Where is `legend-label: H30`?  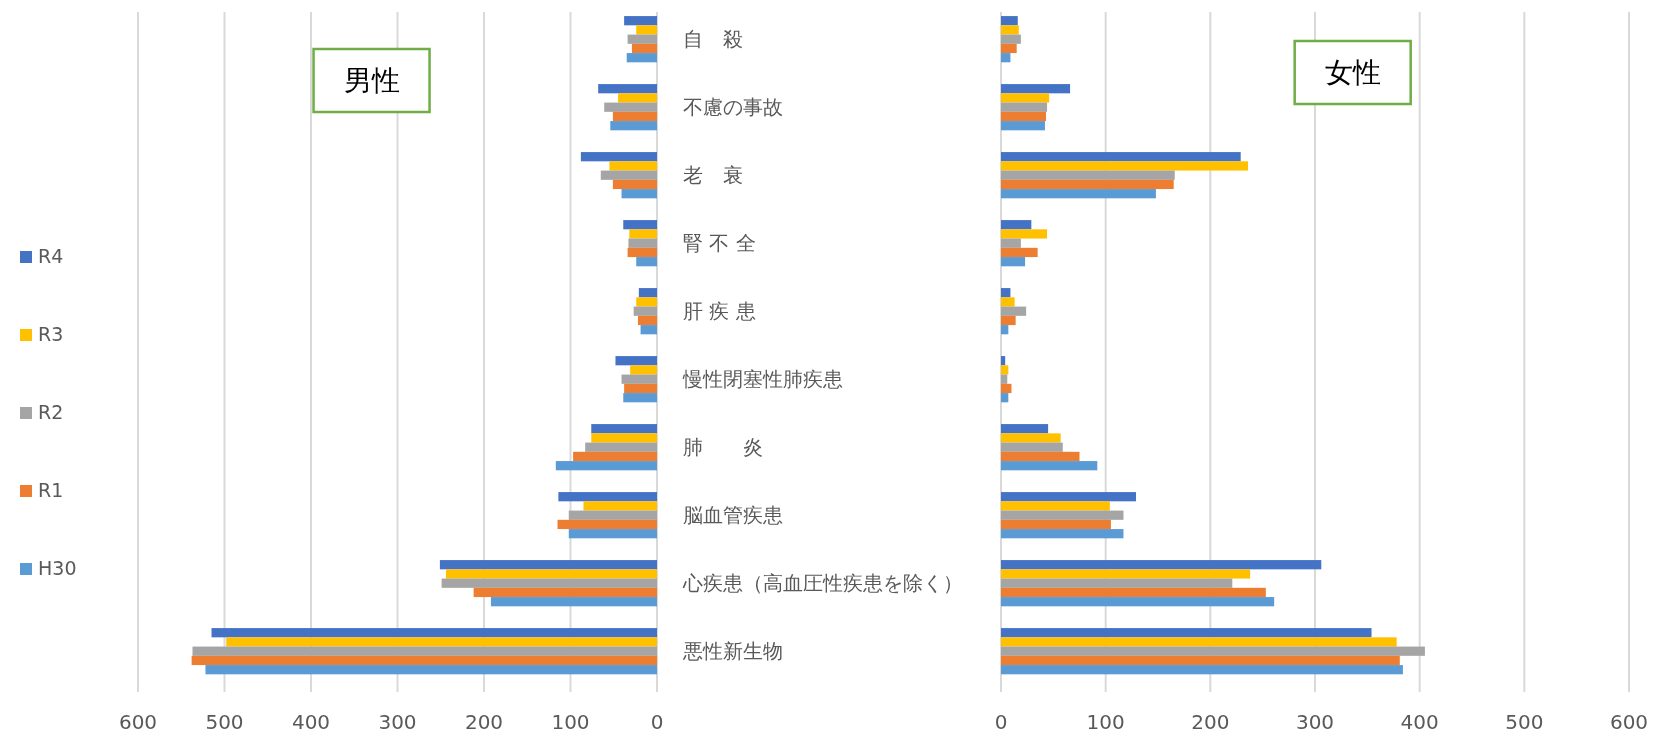
legend-label: H30 is located at coordinates (57, 567).